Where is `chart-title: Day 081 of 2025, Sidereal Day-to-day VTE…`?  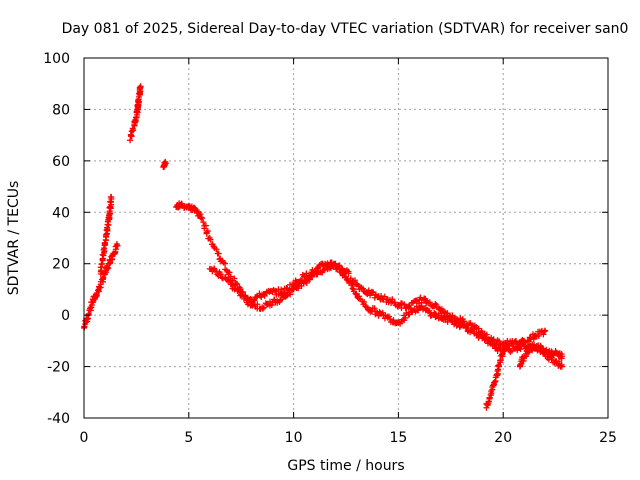 chart-title: Day 081 of 2025, Sidereal Day-to-day VTE… is located at coordinates (345, 29).